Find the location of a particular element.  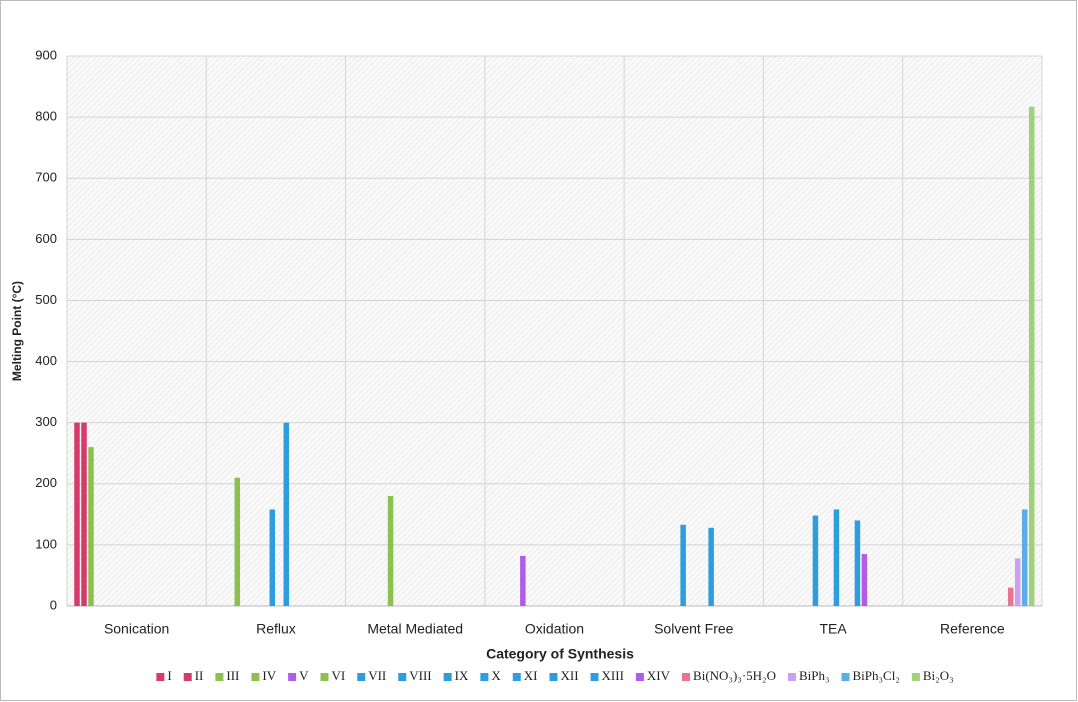

y-tick-label: 700 is located at coordinates (46, 177).